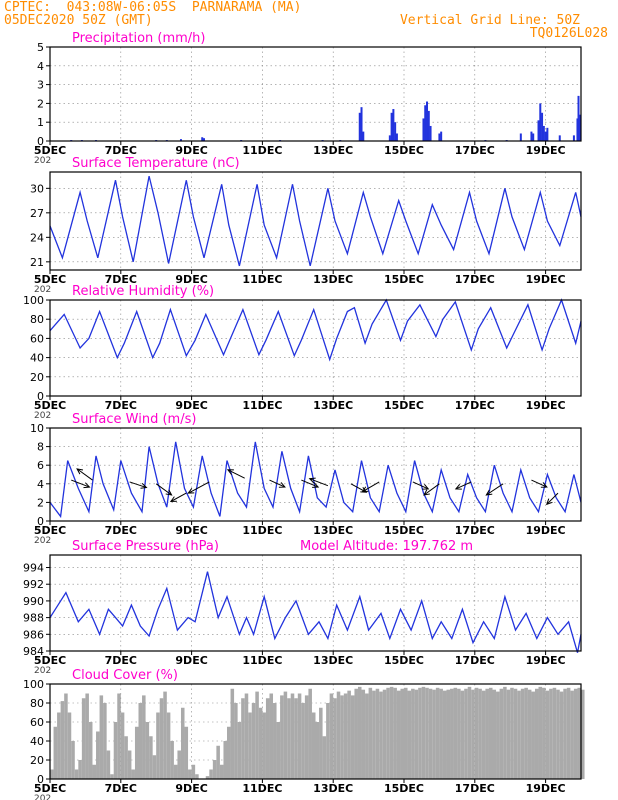 The image size is (618, 800). What do you see at coordinates (33, 601) in the screenshot?
I see `y-tick-label: 990` at bounding box center [33, 601].